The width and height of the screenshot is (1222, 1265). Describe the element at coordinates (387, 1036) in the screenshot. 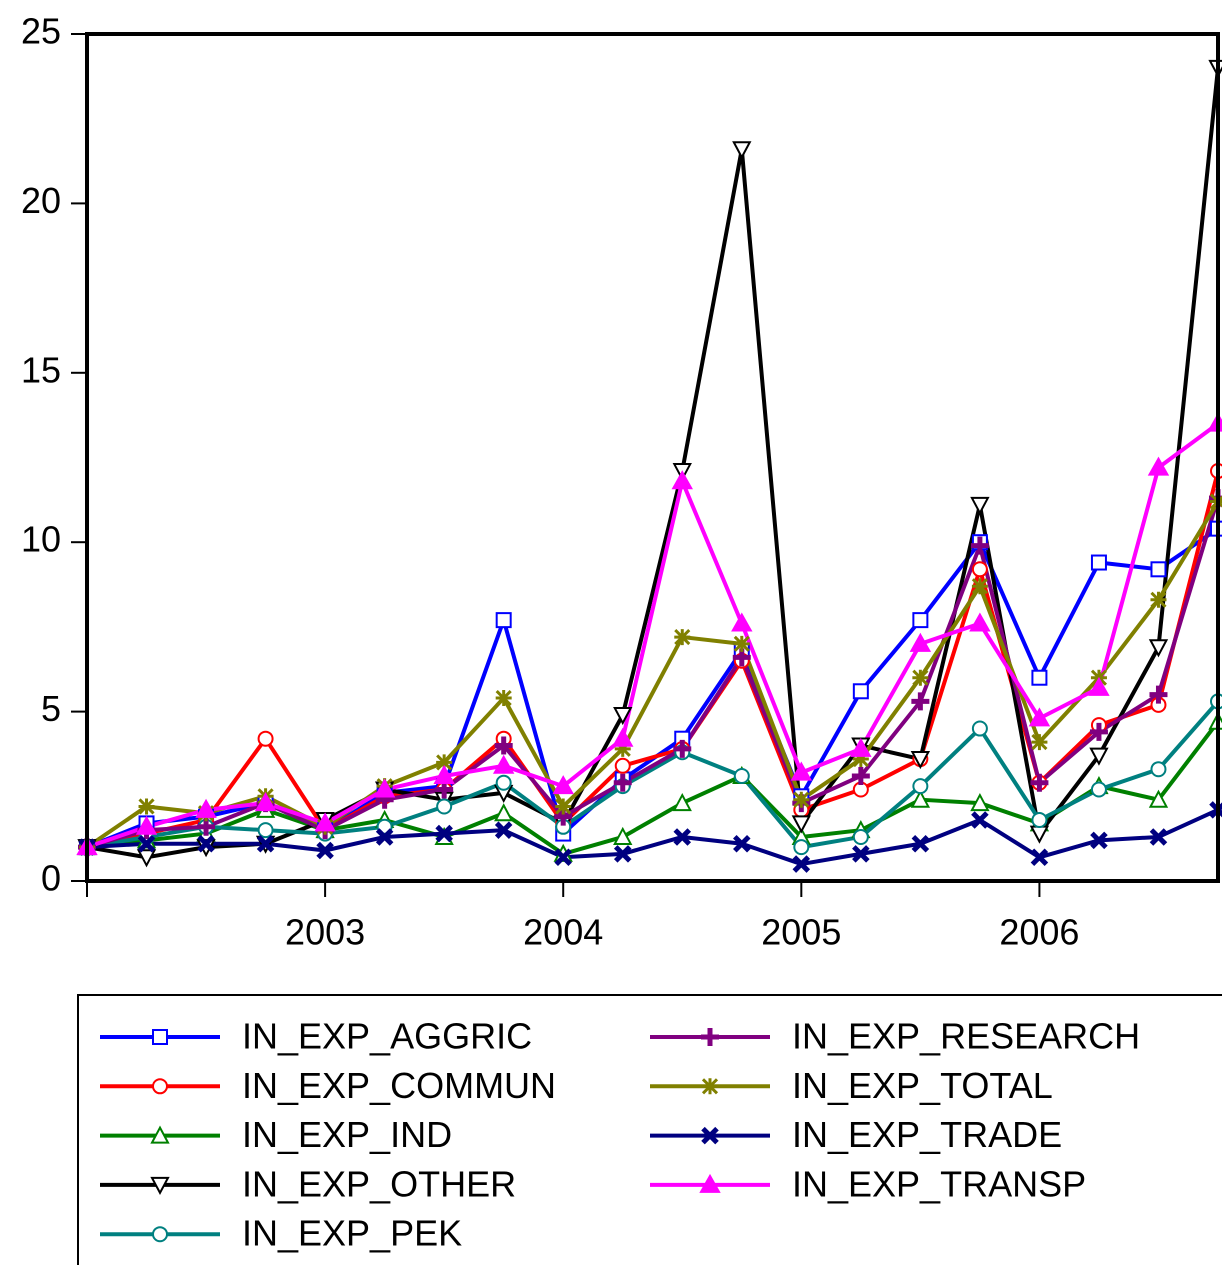

I see `legend-label: IN_EXP_AGGRIC` at that location.